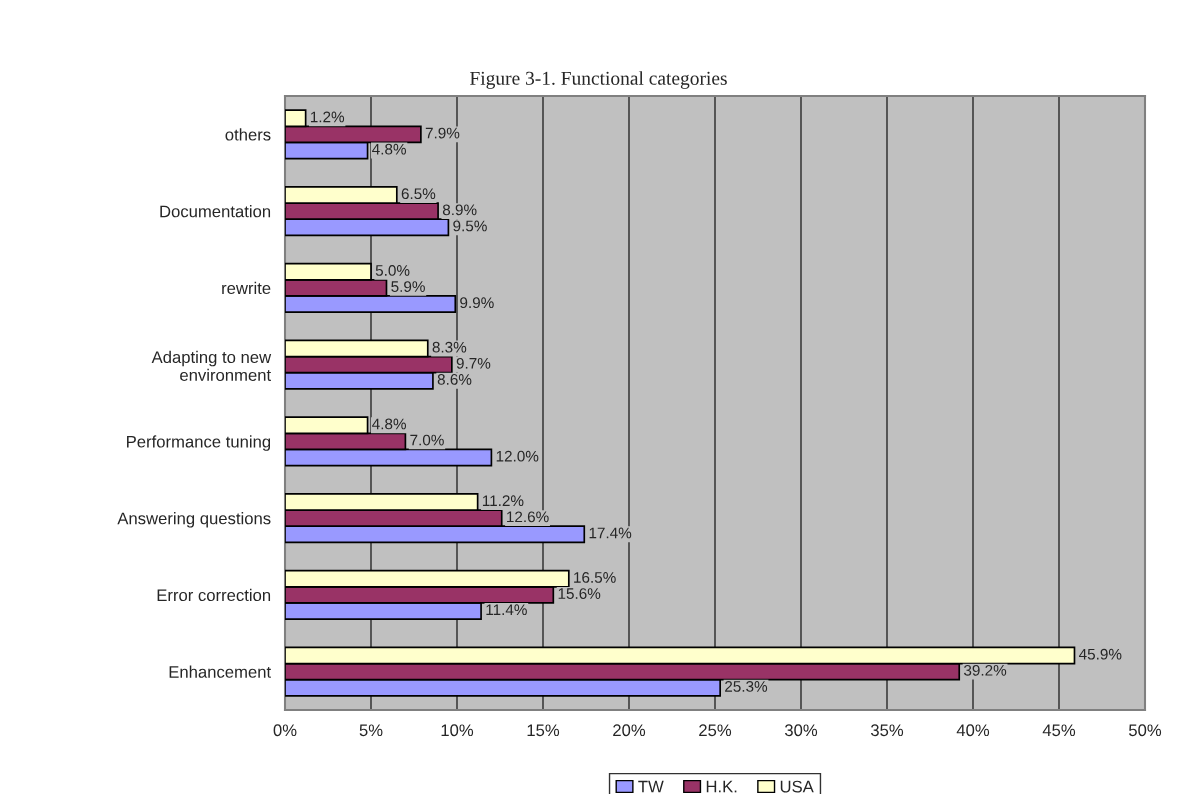 The height and width of the screenshot is (794, 1197). What do you see at coordinates (457, 730) in the screenshot?
I see `x-tick-label: 10%` at bounding box center [457, 730].